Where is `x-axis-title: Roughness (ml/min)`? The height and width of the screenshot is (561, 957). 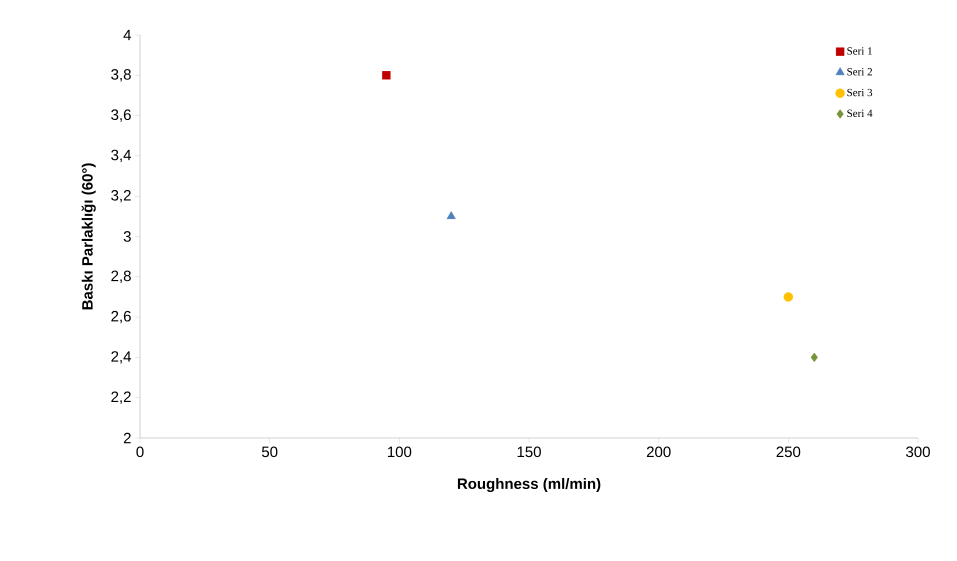
x-axis-title: Roughness (ml/min) is located at coordinates (529, 485).